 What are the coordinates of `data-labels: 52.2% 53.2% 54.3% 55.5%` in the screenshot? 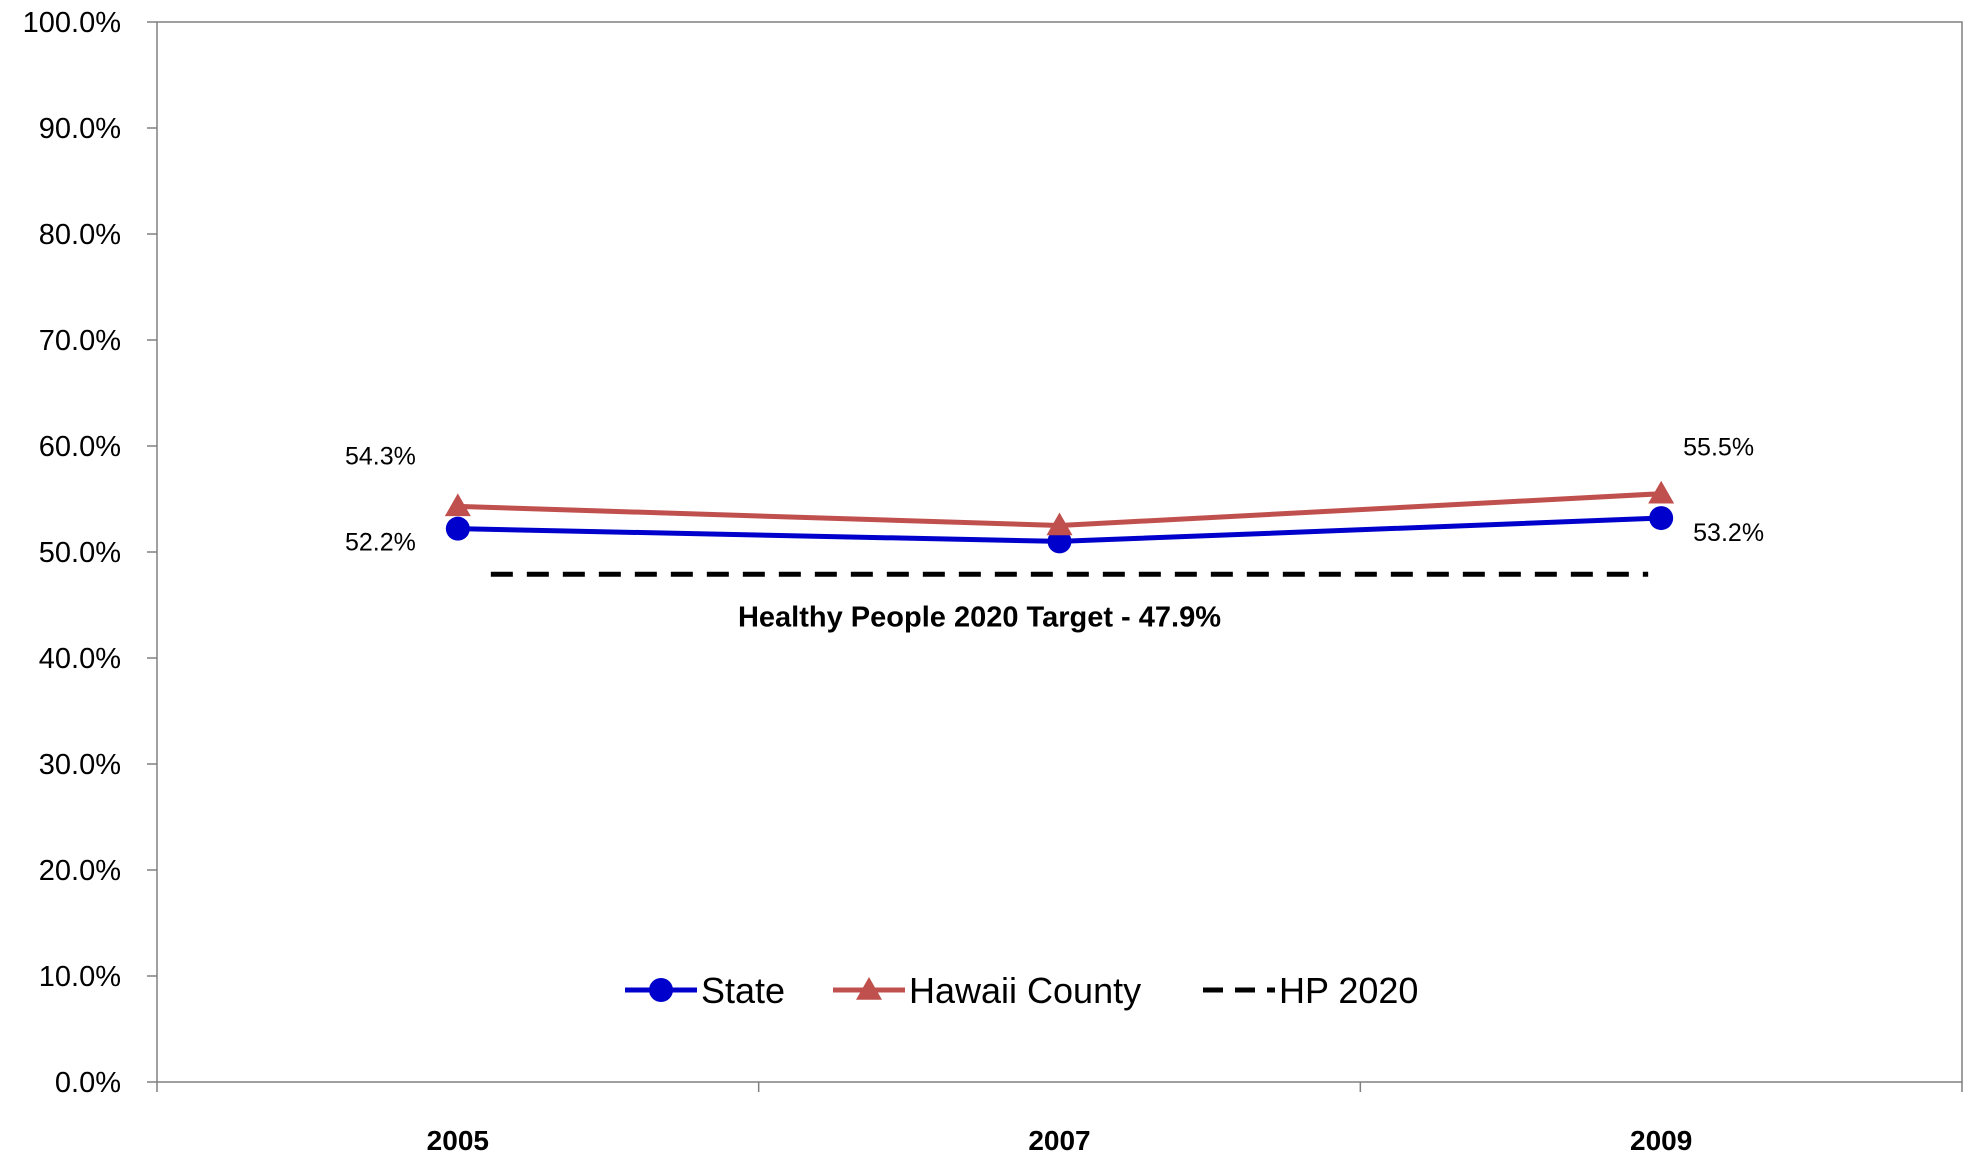 It's located at (1054, 495).